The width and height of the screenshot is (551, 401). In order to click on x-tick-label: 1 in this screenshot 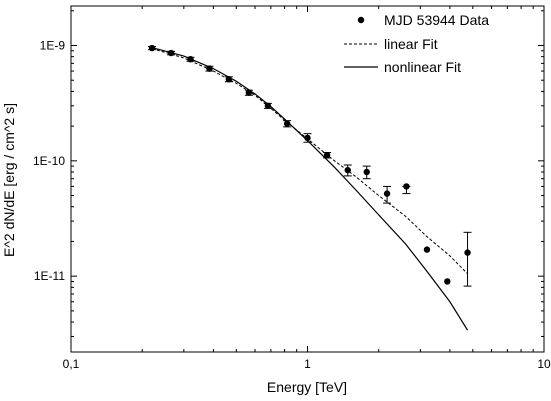, I will do `click(307, 364)`.